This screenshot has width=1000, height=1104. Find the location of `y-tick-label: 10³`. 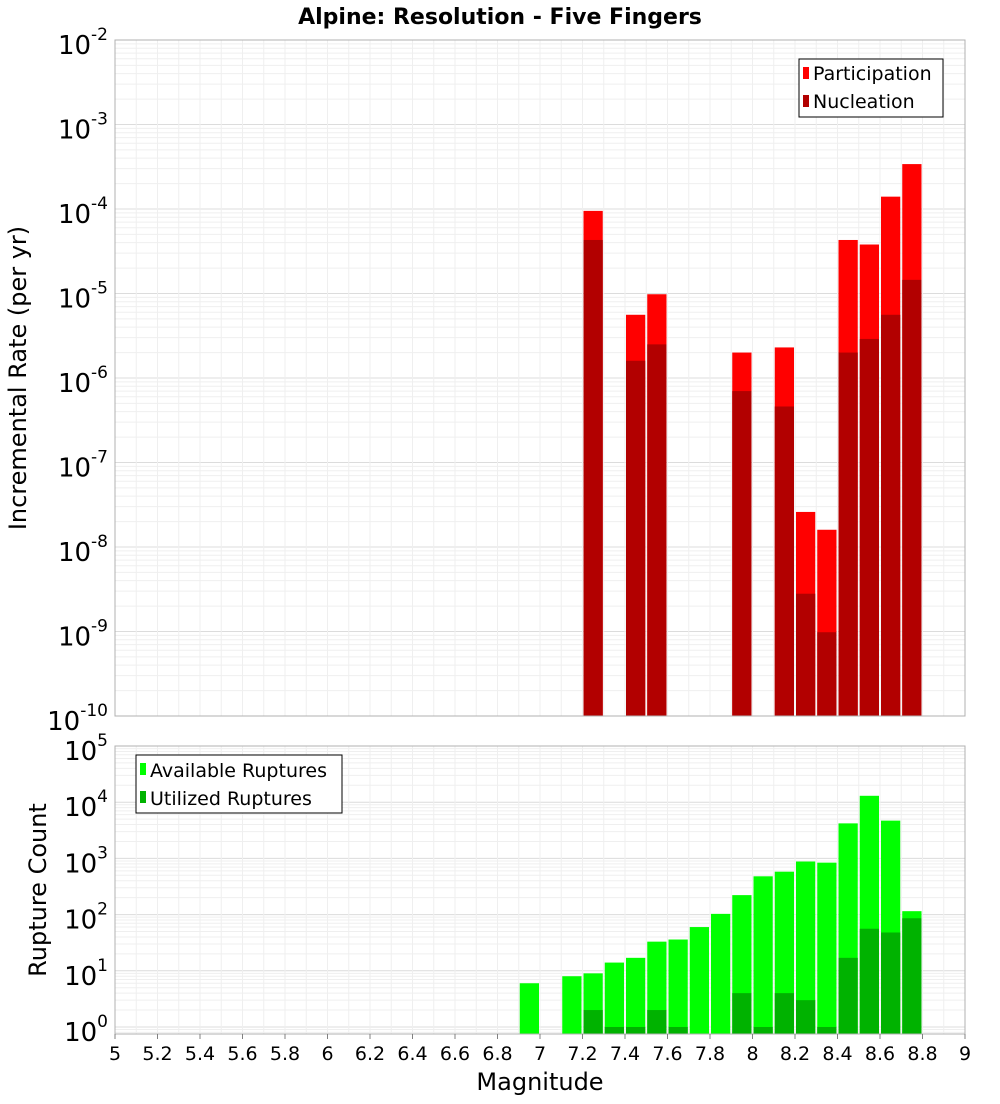

y-tick-label: 10³ is located at coordinates (86, 861).